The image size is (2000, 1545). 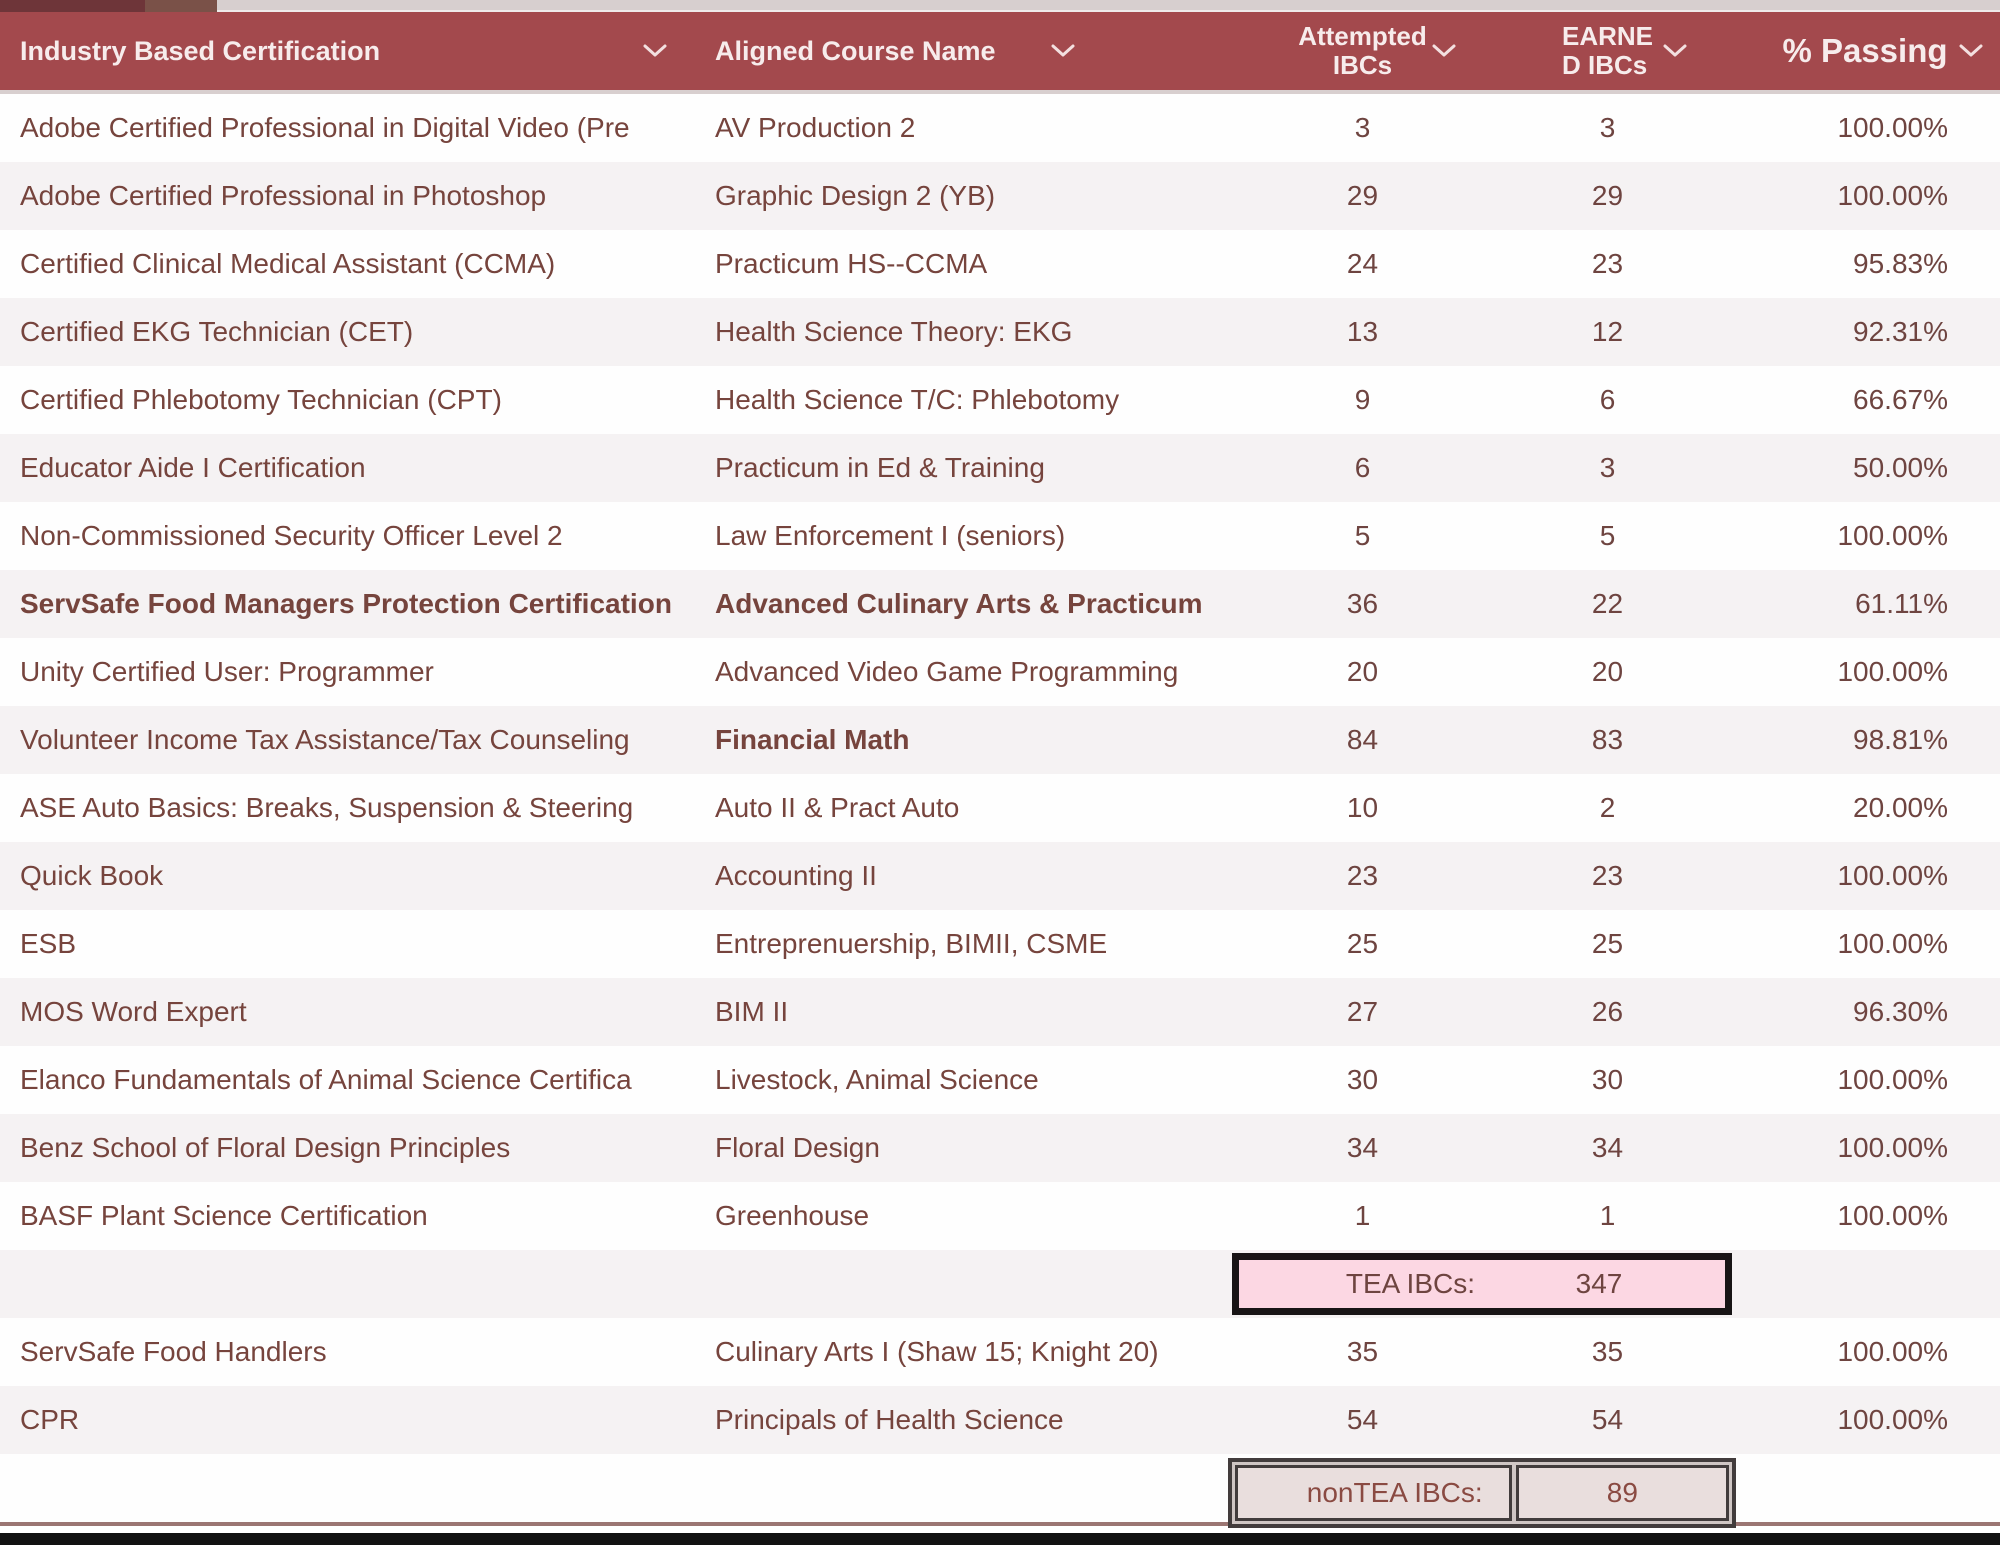 What do you see at coordinates (224, 1215) in the screenshot?
I see `cell-certification: BASF Plant Science Certification` at bounding box center [224, 1215].